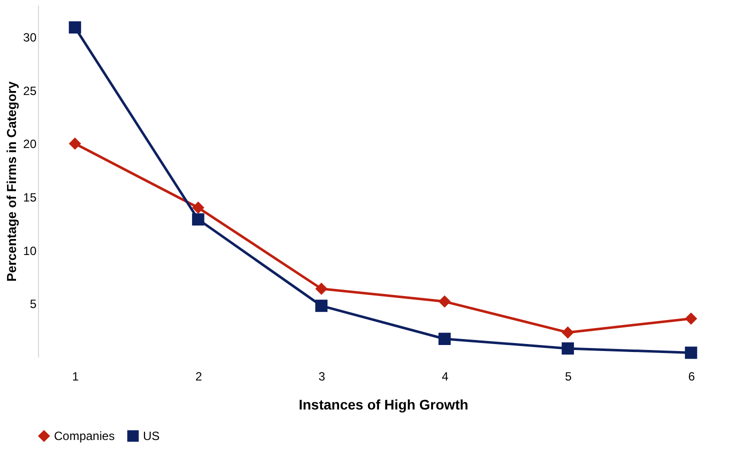  I want to click on y-tick-label: 30, so click(30, 37).